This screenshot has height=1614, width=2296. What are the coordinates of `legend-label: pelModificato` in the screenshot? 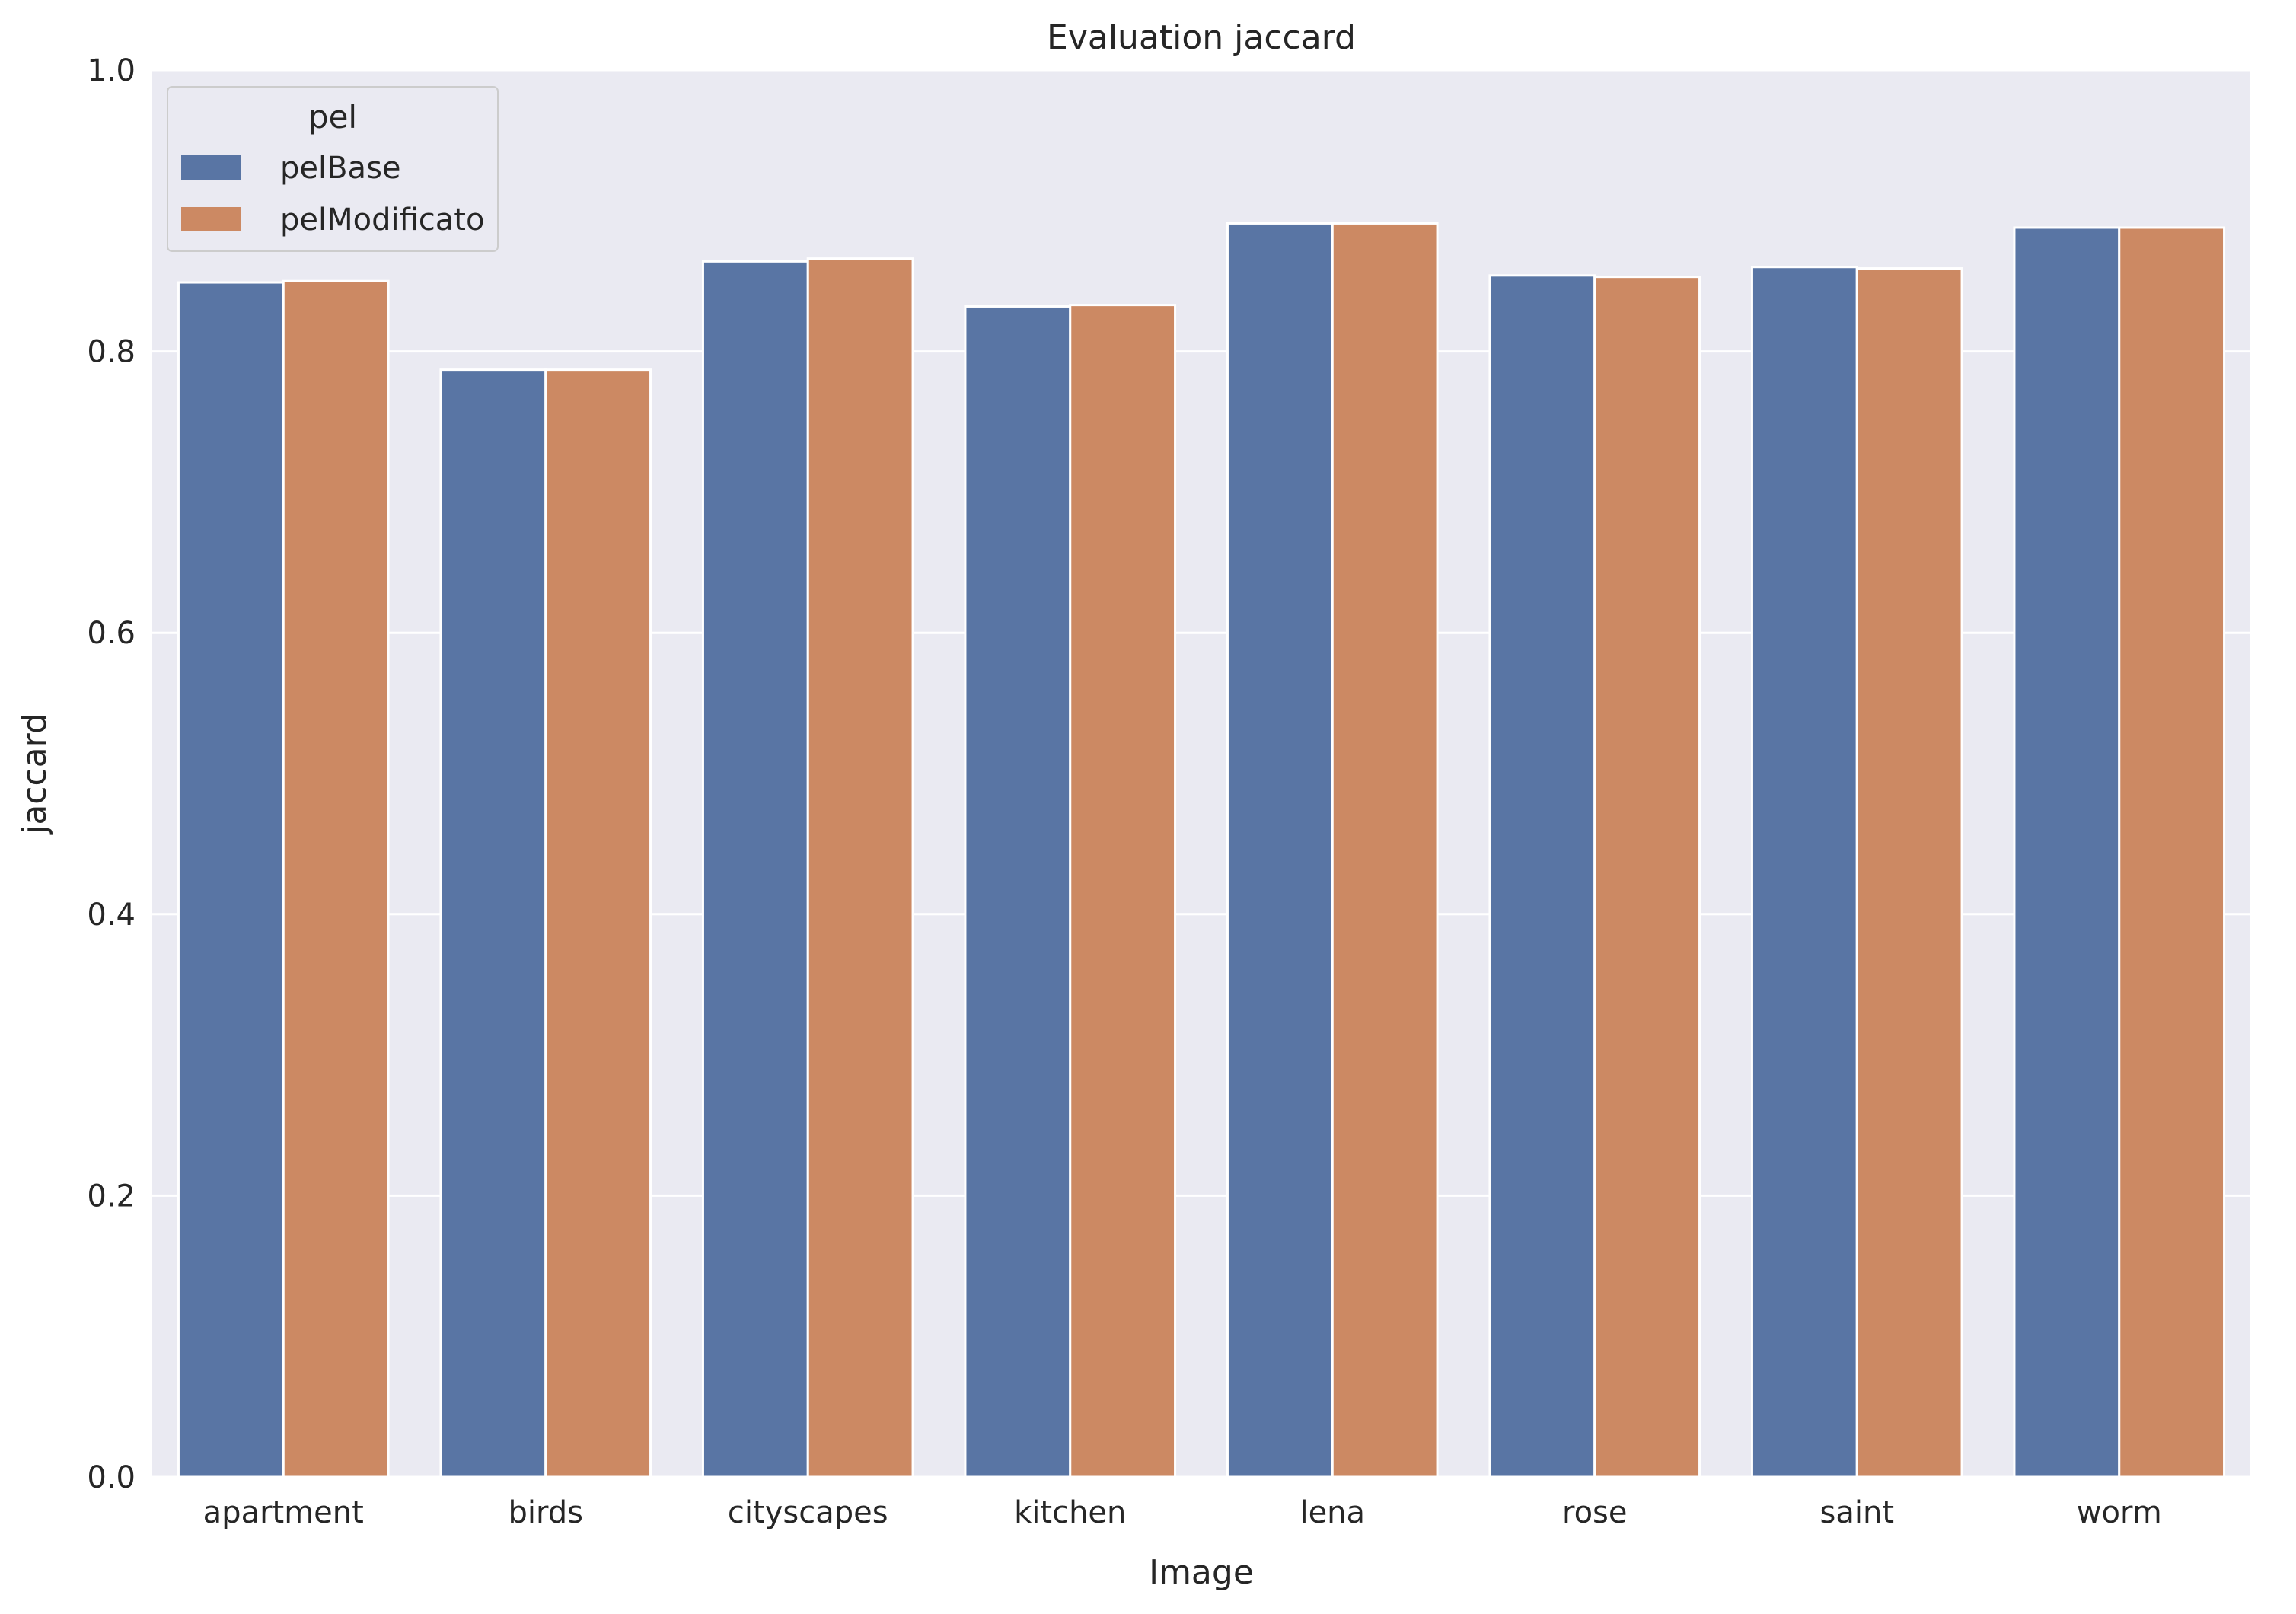 It's located at (382, 220).